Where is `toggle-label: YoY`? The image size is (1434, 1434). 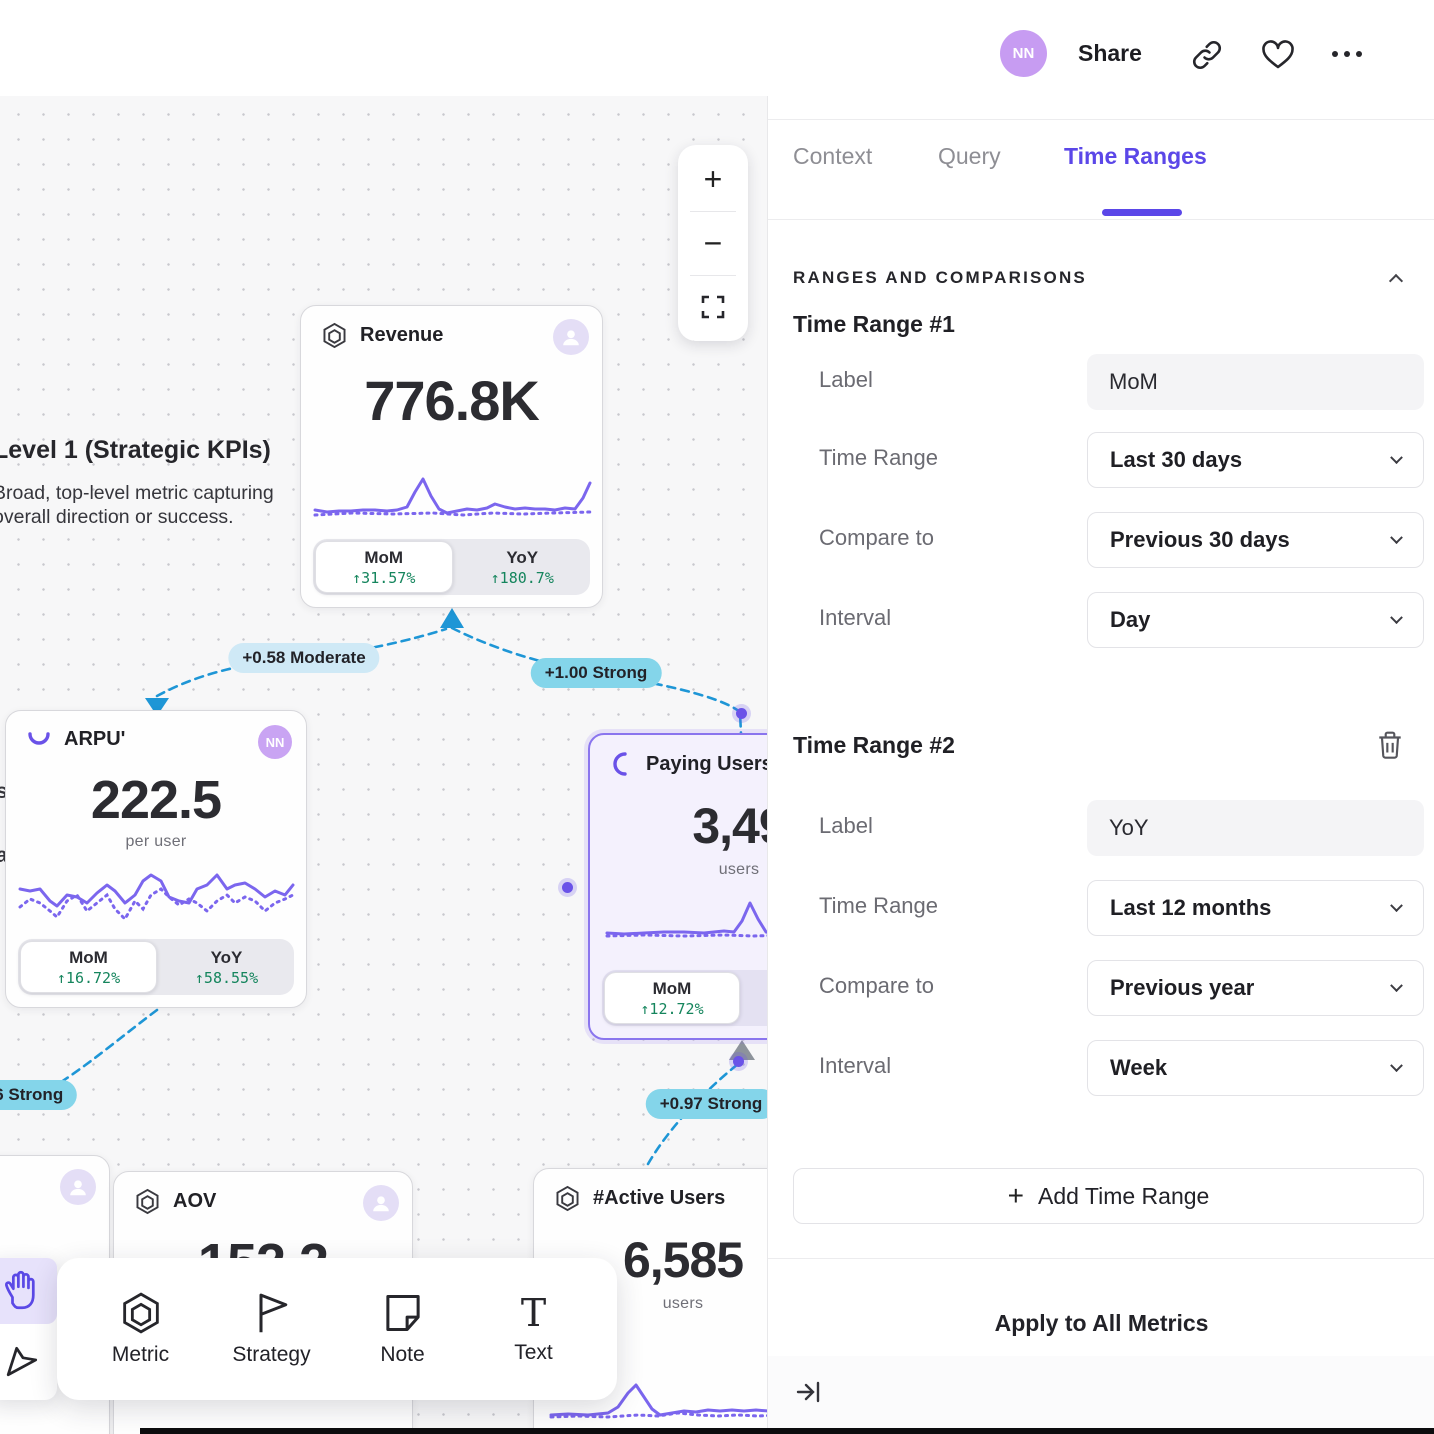
toggle-label: YoY is located at coordinates (522, 557).